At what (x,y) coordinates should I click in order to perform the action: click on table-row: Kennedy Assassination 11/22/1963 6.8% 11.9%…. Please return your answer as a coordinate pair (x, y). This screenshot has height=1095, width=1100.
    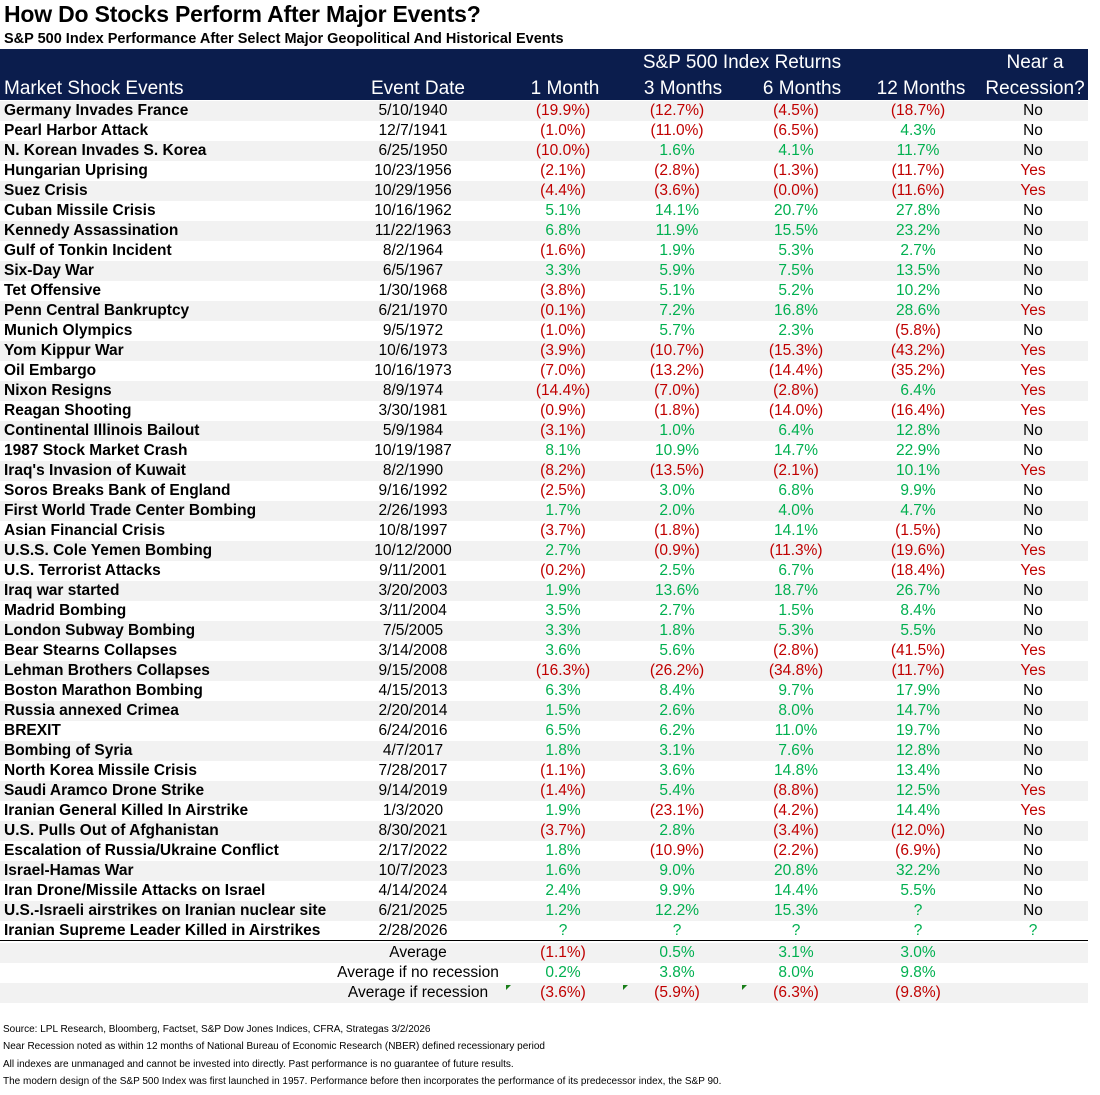
    Looking at the image, I should click on (544, 231).